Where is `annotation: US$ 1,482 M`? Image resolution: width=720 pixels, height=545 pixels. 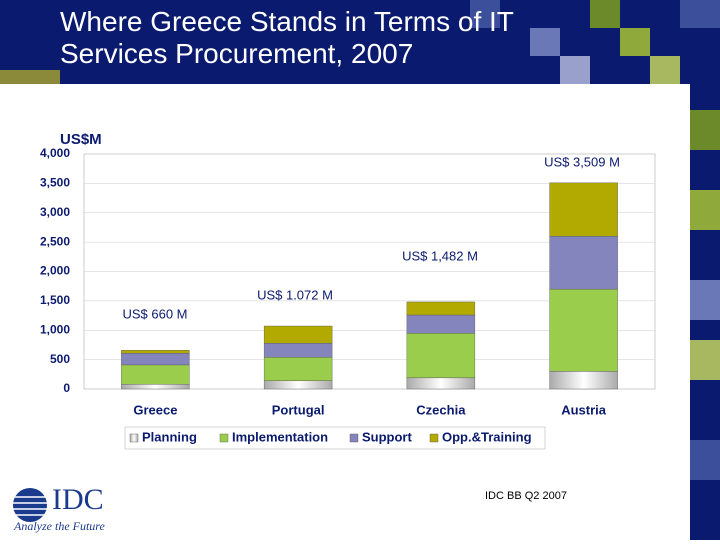
annotation: US$ 1,482 M is located at coordinates (440, 255).